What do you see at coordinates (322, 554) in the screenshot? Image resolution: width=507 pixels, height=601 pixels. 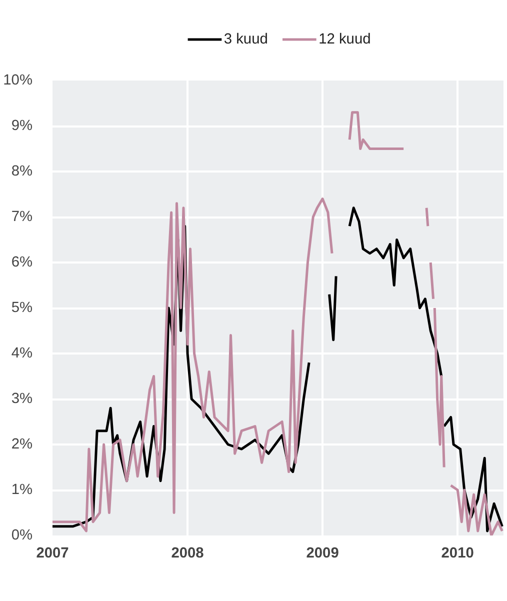 I see `x-tick-label: 2009` at bounding box center [322, 554].